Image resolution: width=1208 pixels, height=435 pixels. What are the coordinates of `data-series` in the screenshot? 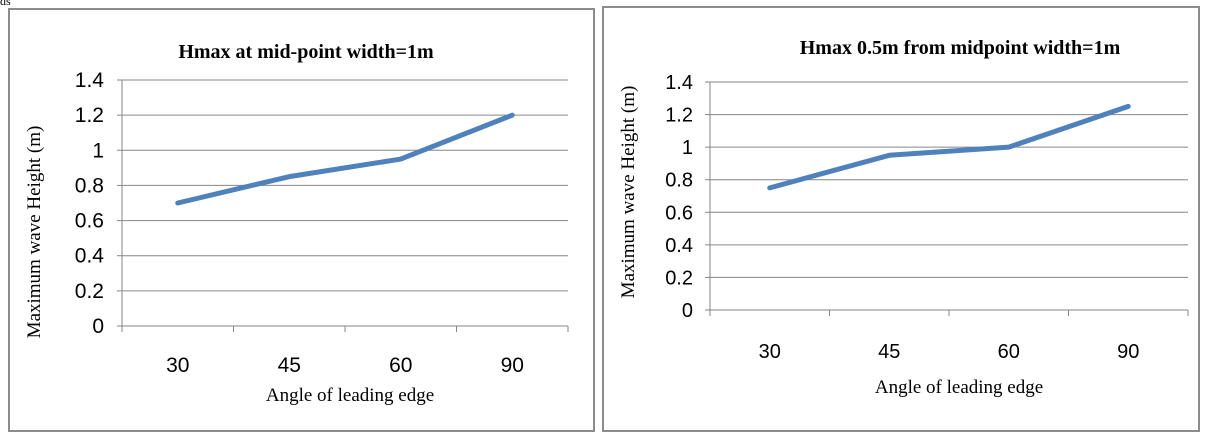 It's located at (345, 159).